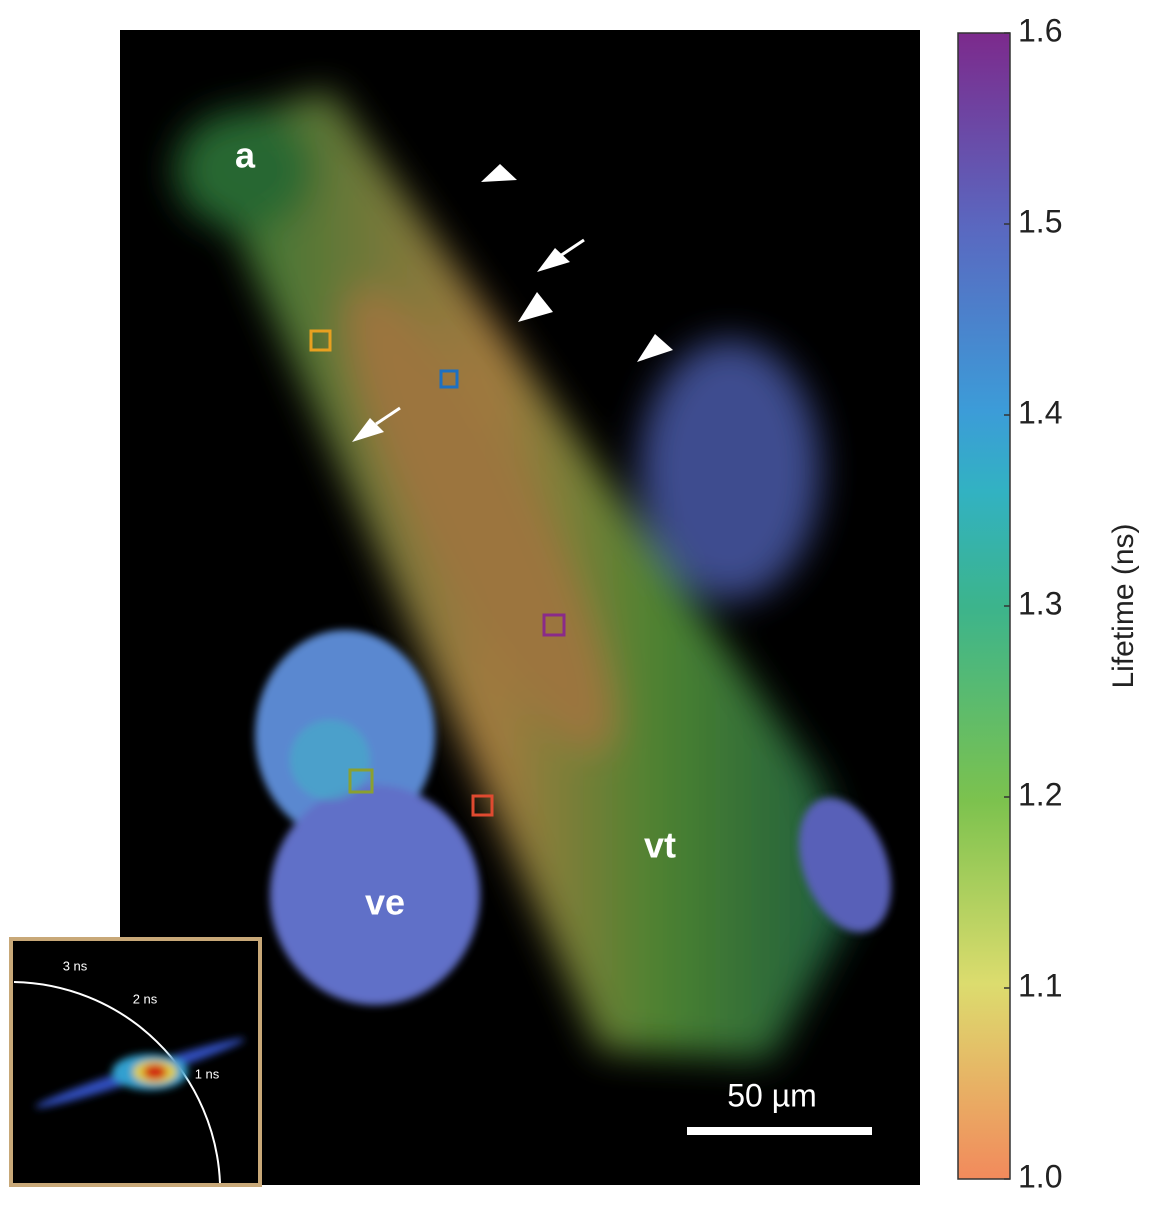  What do you see at coordinates (145, 998) in the screenshot?
I see `inset-label: 2 ns` at bounding box center [145, 998].